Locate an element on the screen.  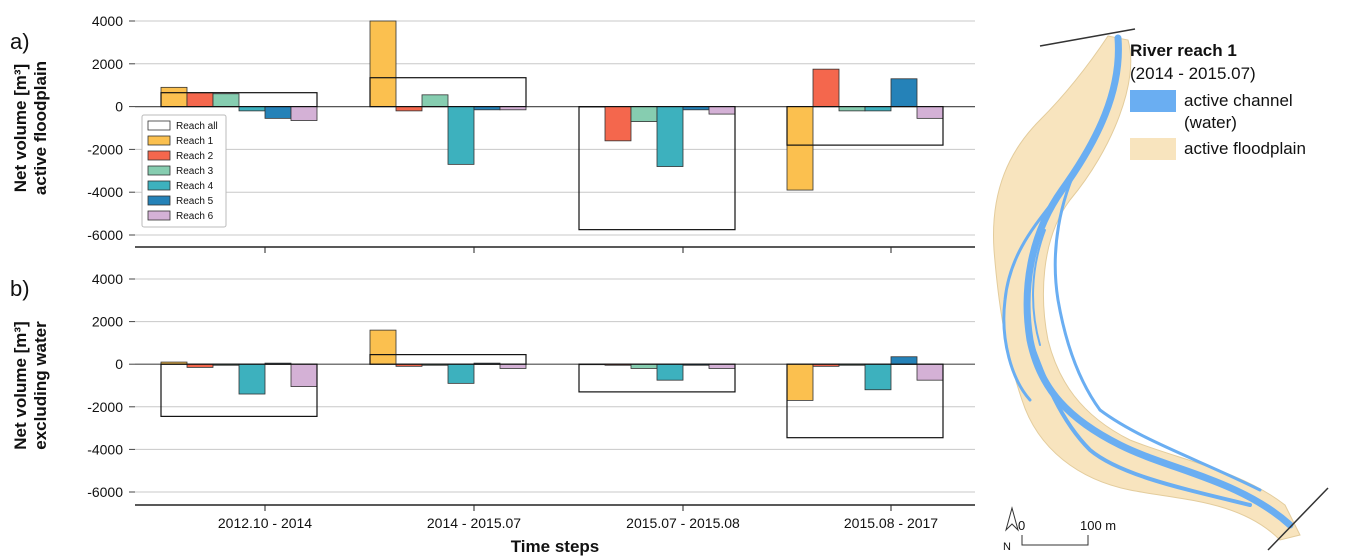
floodplain-swatch is located at coordinates (1153, 149).